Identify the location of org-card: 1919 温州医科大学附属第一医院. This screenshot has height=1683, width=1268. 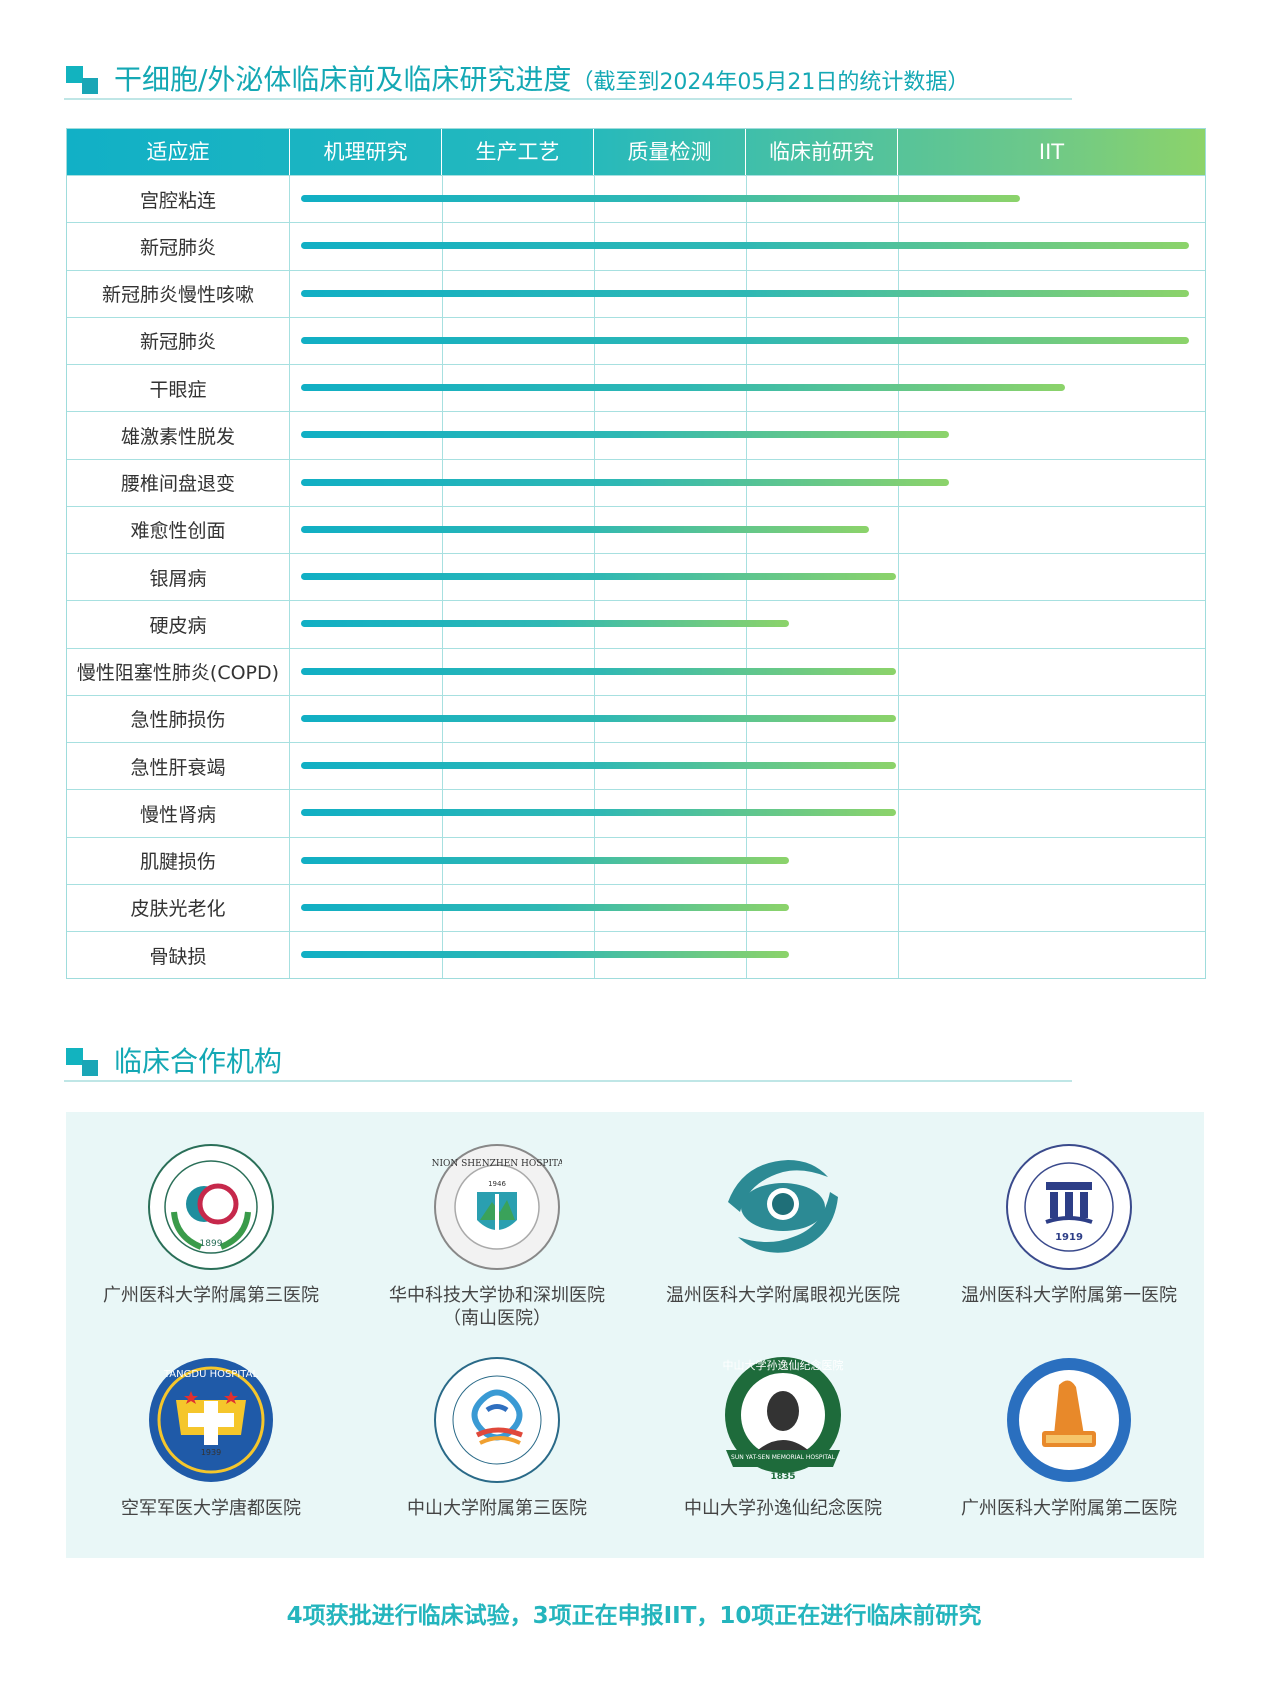
(1069, 1225).